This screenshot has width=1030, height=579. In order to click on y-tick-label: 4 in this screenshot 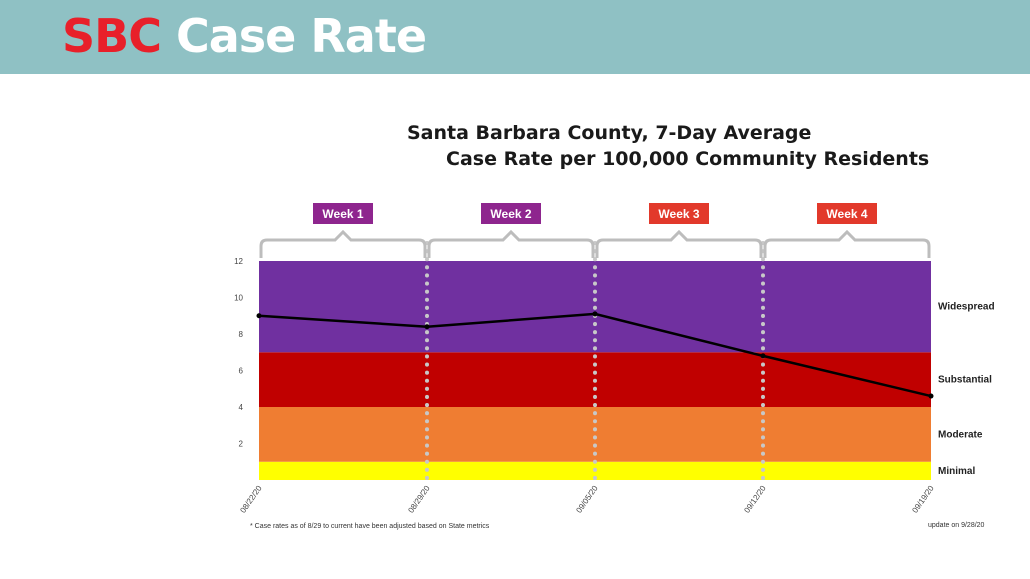, I will do `click(241, 407)`.